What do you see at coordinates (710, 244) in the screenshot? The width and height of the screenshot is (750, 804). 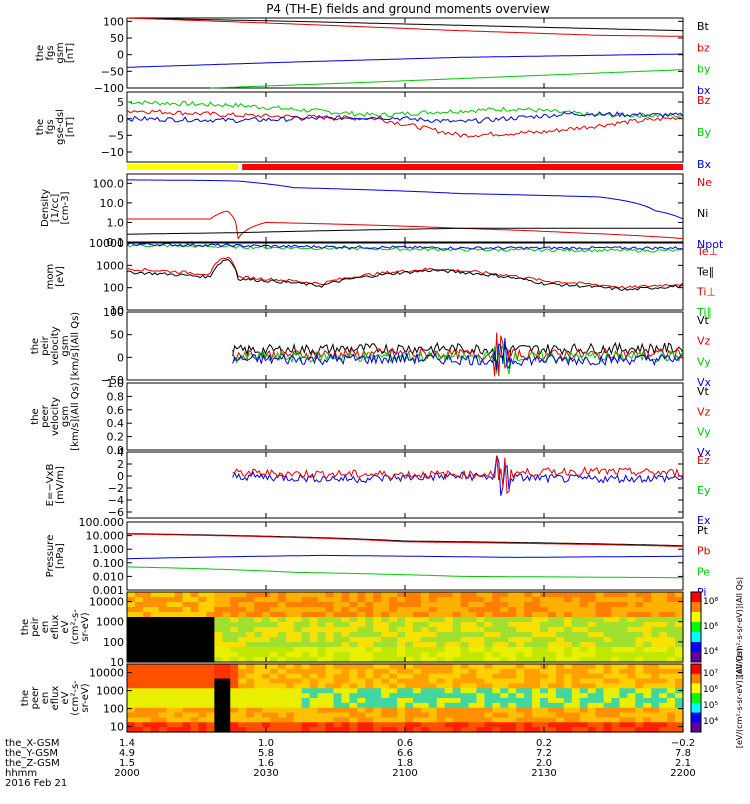 I see `legend-label: Npot` at bounding box center [710, 244].